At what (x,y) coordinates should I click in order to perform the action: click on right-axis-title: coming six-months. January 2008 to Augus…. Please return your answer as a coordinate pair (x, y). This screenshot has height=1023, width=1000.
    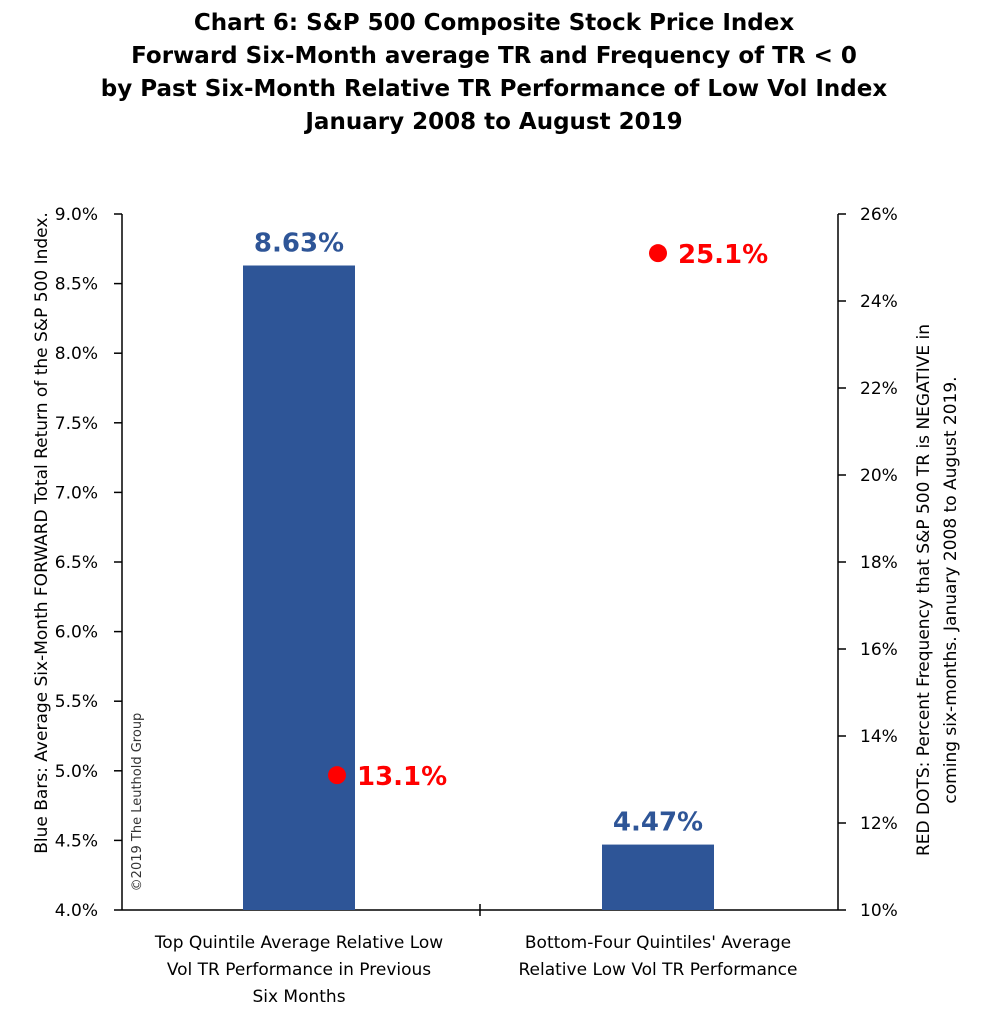
    Looking at the image, I should click on (951, 589).